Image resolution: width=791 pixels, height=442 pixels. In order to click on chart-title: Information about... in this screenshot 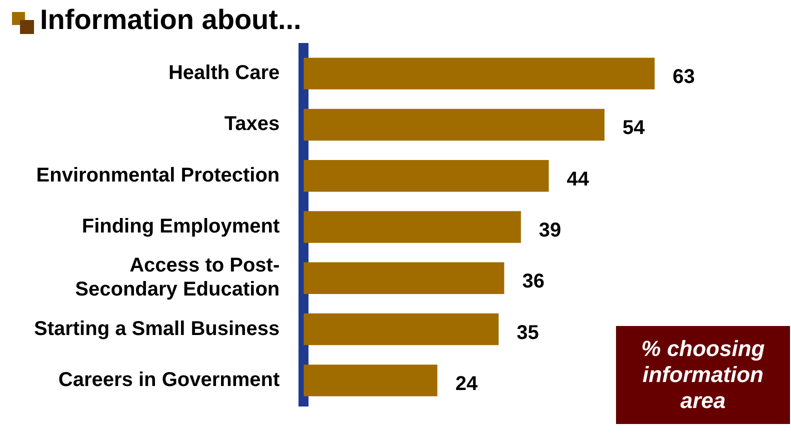, I will do `click(171, 20)`.